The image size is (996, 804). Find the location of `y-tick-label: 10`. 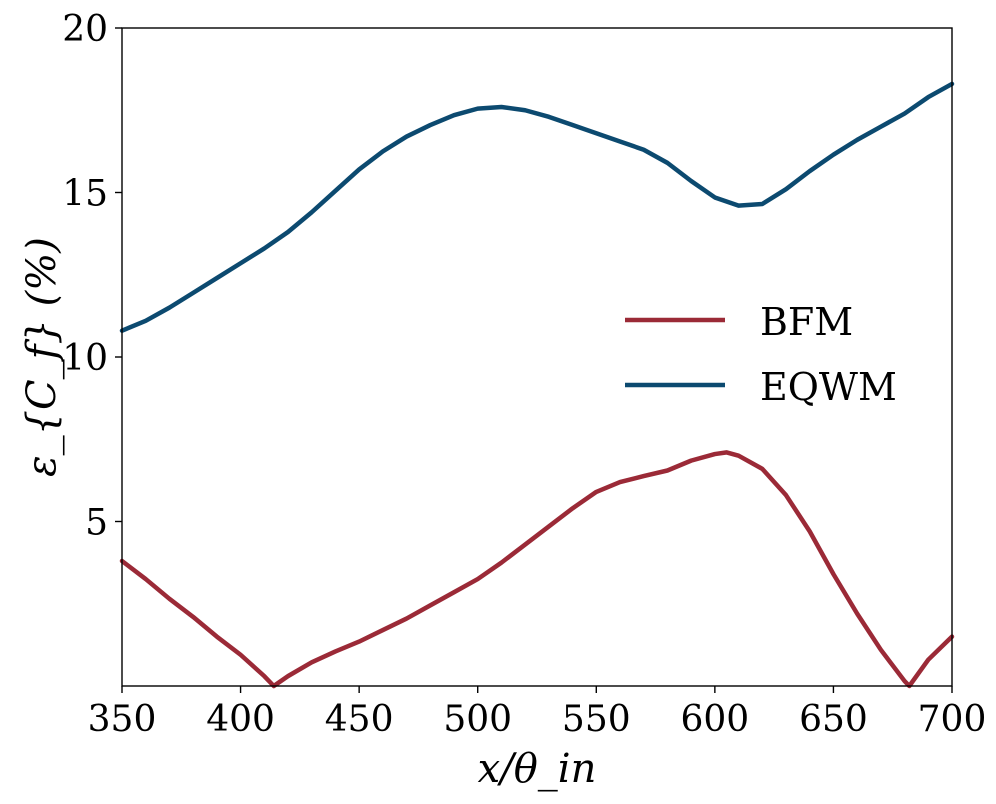

y-tick-label: 10 is located at coordinates (85, 358).